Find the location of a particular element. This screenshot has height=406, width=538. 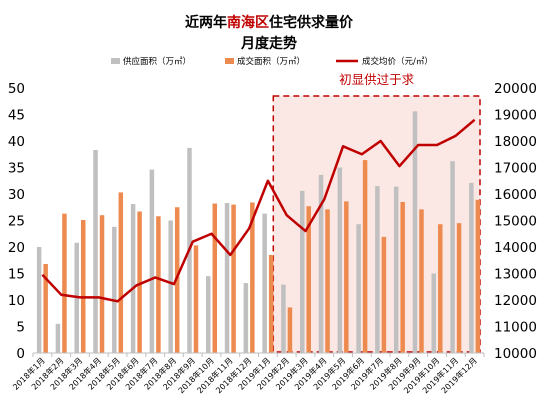

legend-swatch-deal is located at coordinates (229, 61).